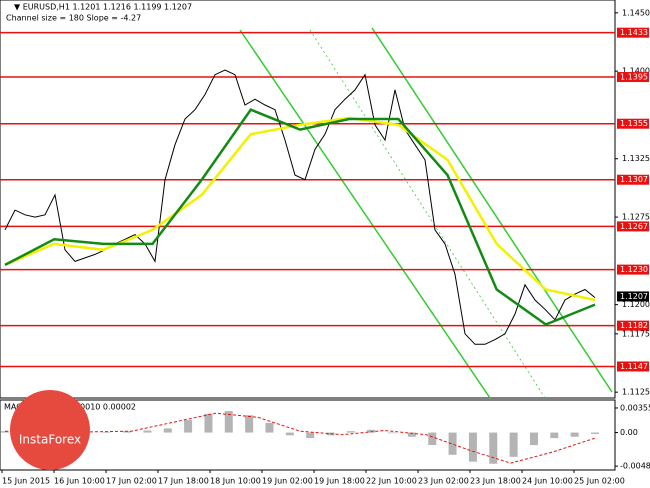 This screenshot has height=488, width=650. What do you see at coordinates (636, 392) in the screenshot?
I see `y-tick-label: 1.1125` at bounding box center [636, 392].